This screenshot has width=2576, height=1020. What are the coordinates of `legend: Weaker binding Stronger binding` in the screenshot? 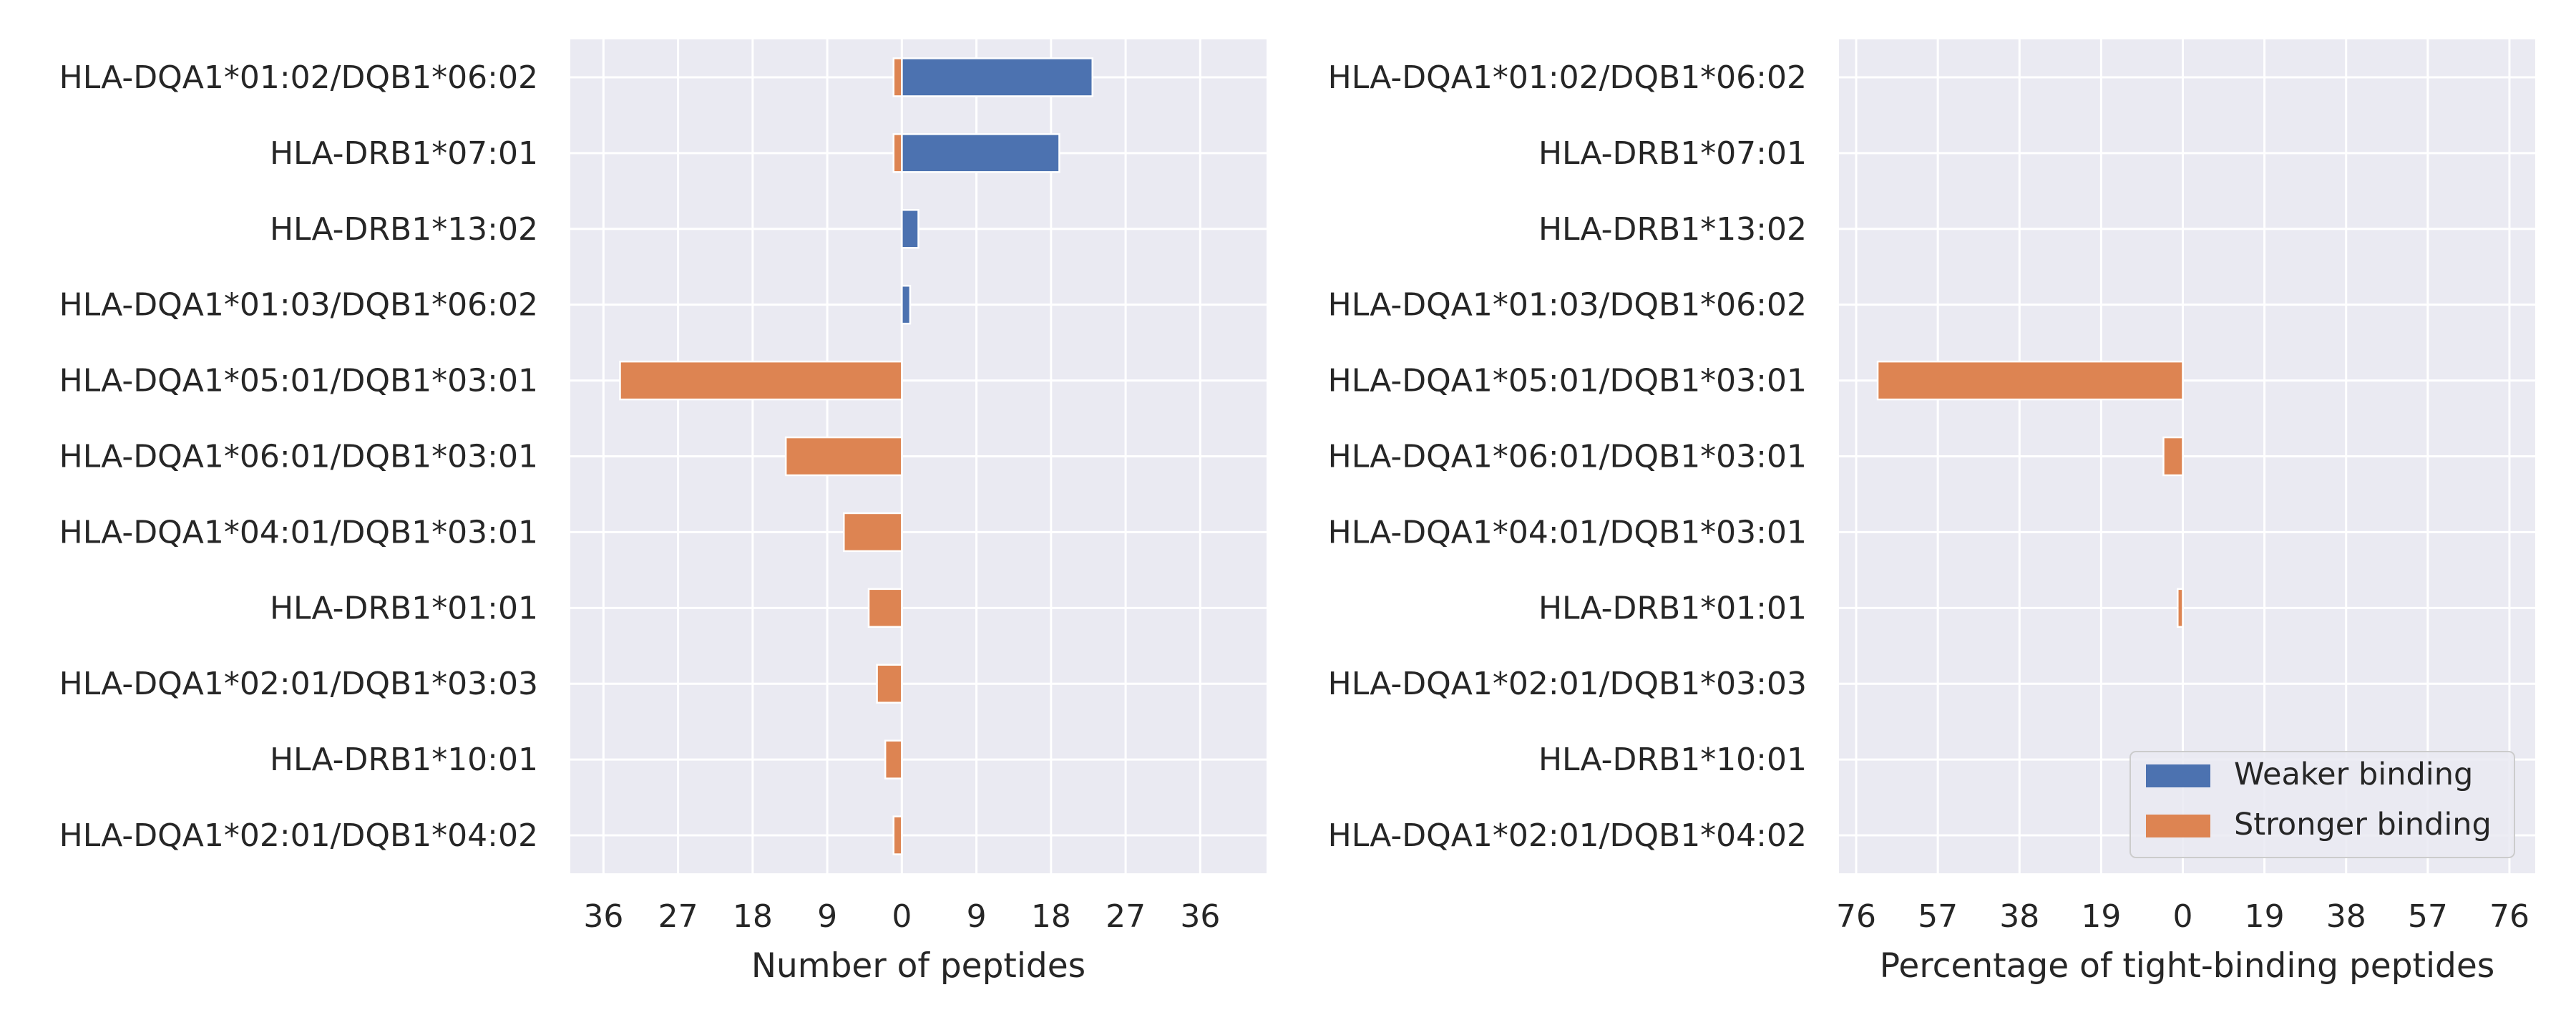 It's located at (2322, 804).